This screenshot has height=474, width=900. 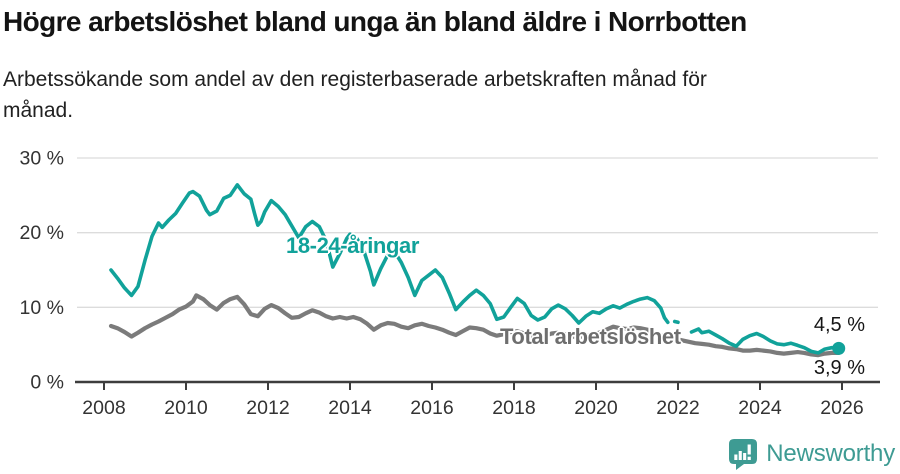 I want to click on line-total, so click(x=474, y=325).